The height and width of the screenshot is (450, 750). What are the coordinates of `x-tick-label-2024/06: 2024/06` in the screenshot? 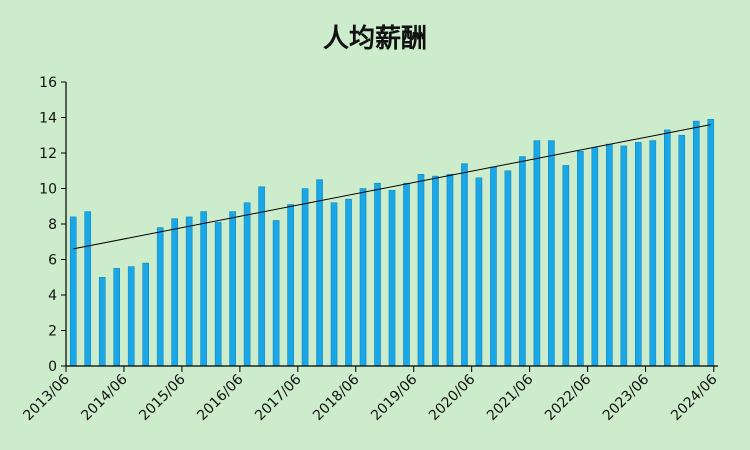 It's located at (694, 397).